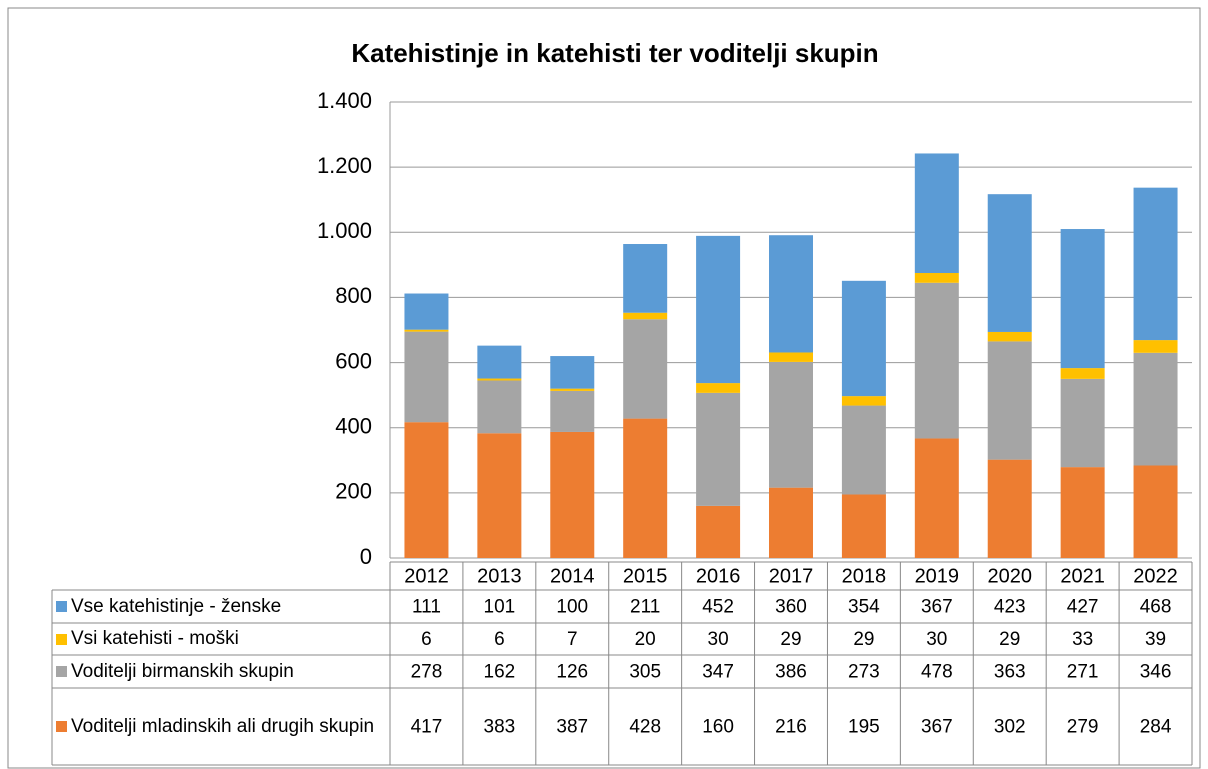  Describe the element at coordinates (572, 639) in the screenshot. I see `table-value: 7` at that location.